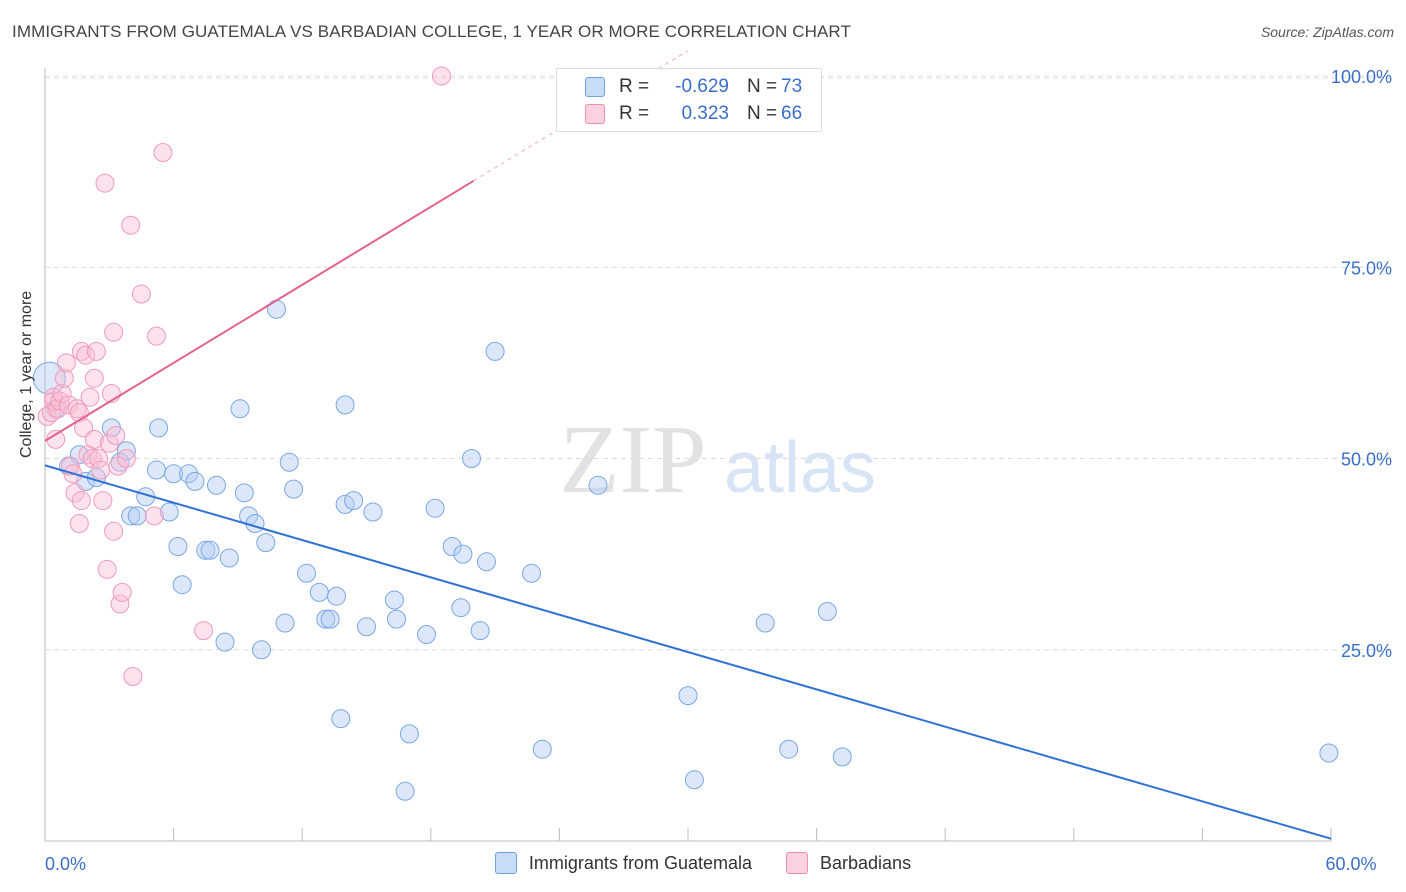 This screenshot has width=1406, height=892. Describe the element at coordinates (26, 374) in the screenshot. I see `y-axis-label: College, 1 year or more` at that location.